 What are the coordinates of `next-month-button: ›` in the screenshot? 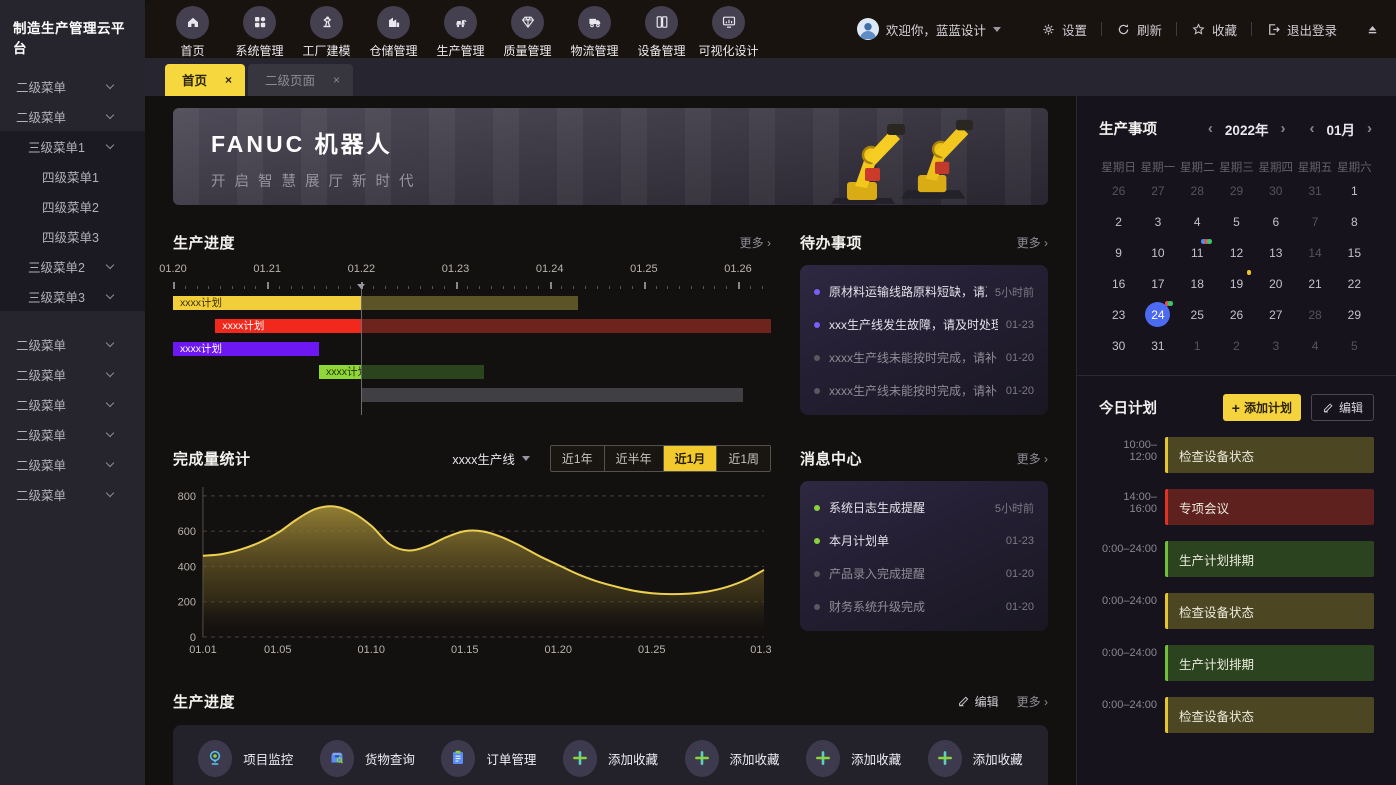 It's located at (1369, 128).